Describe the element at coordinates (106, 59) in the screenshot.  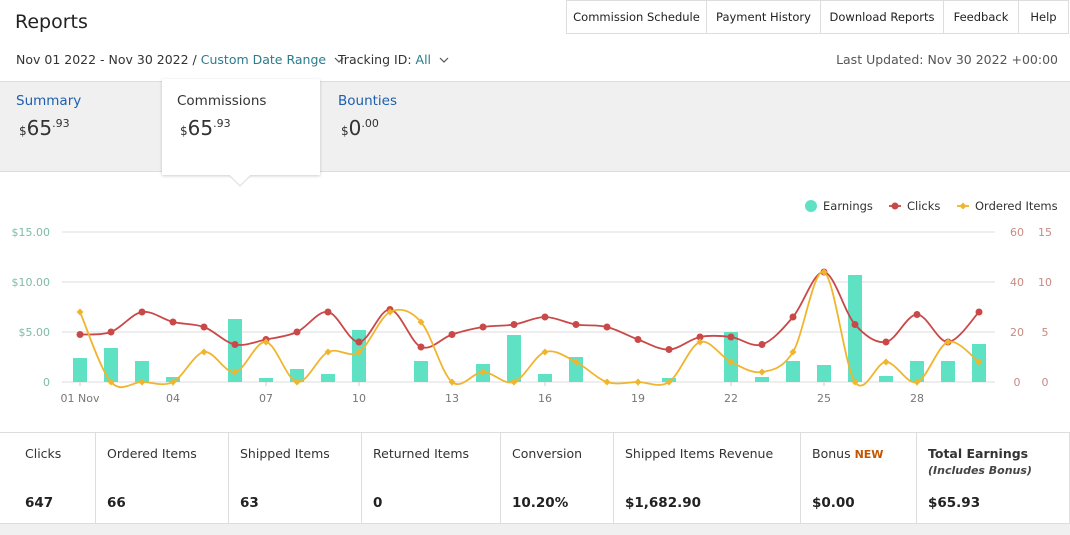
I see `date-text: Nov 01 2022 - Nov 30 2022 /` at that location.